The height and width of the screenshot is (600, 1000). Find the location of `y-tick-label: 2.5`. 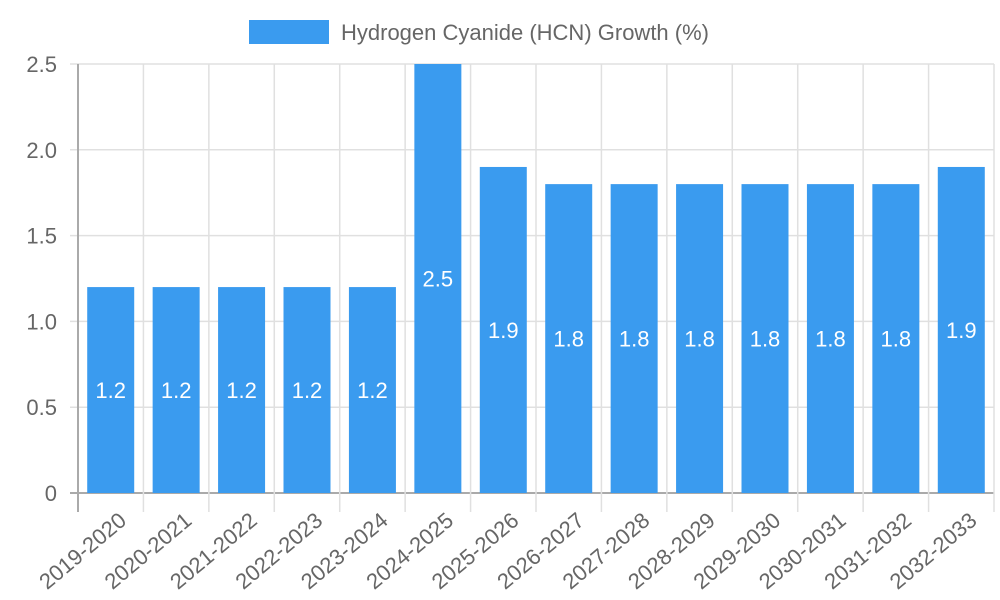

y-tick-label: 2.5 is located at coordinates (41, 64).